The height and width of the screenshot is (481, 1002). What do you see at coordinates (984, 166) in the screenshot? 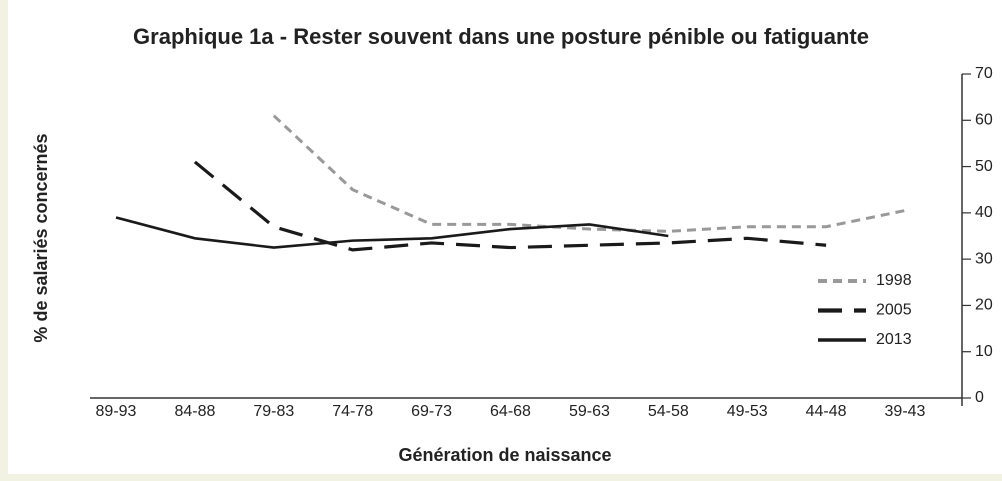
I see `y-tick-label: 50` at bounding box center [984, 166].